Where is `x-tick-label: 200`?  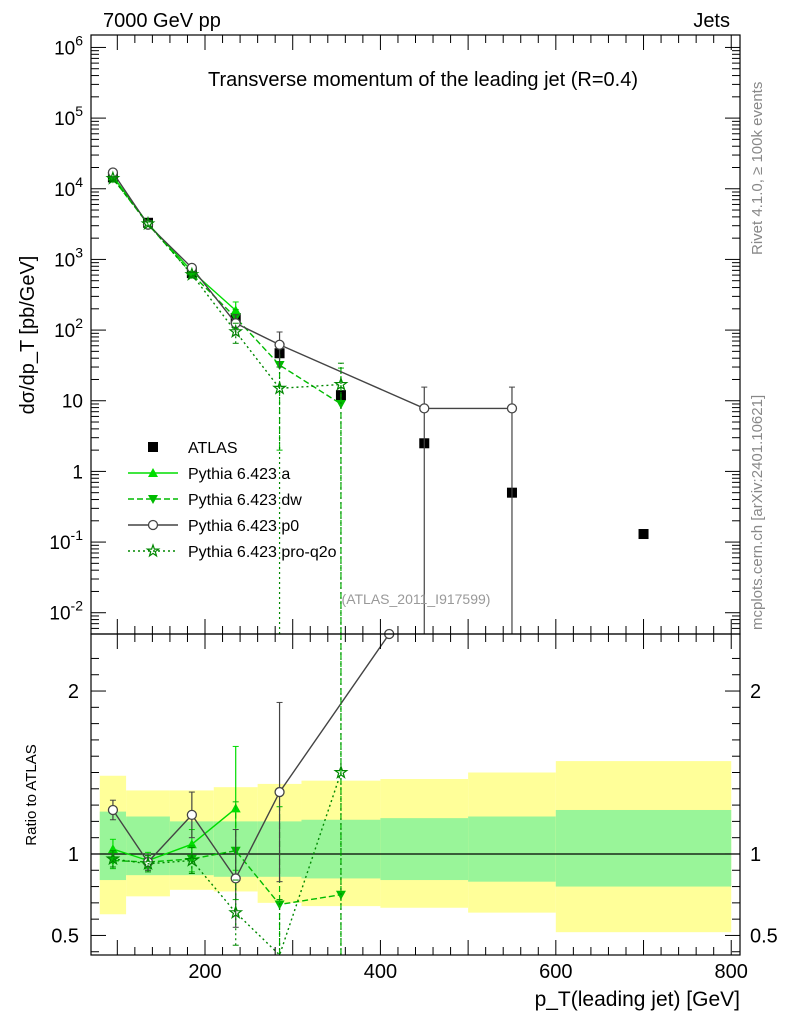
x-tick-label: 200 is located at coordinates (204, 972).